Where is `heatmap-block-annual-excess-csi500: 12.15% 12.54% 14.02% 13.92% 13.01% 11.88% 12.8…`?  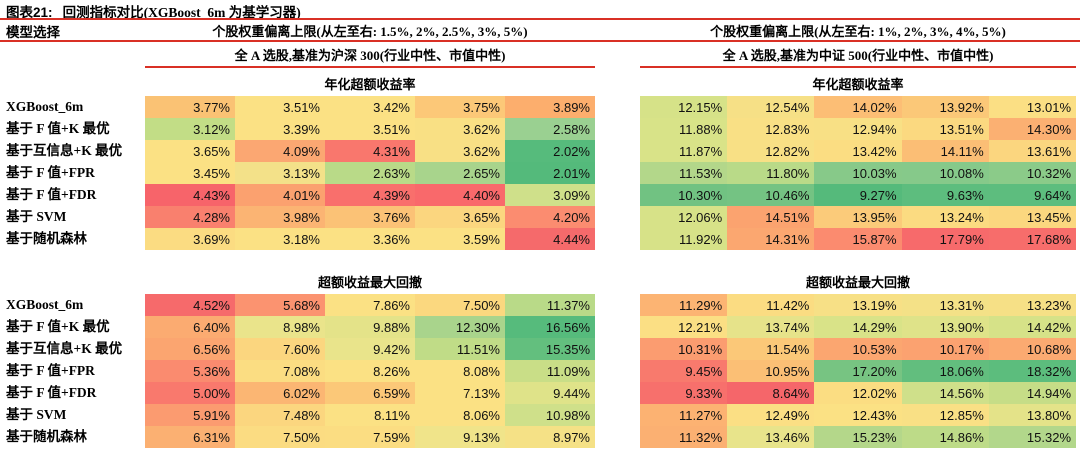 heatmap-block-annual-excess-csi500: 12.15% 12.54% 14.02% 13.92% 13.01% 11.88% 12.8… is located at coordinates (858, 173).